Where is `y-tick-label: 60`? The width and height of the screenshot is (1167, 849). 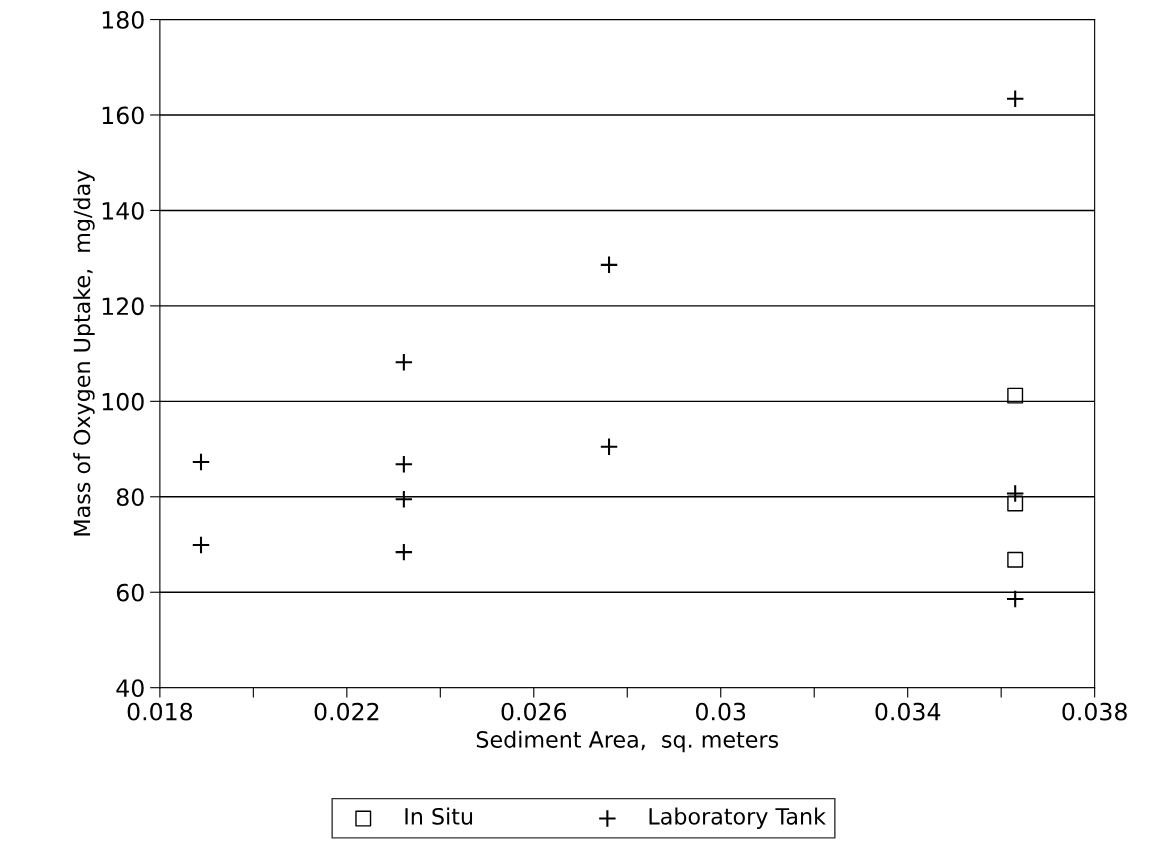
y-tick-label: 60 is located at coordinates (130, 592).